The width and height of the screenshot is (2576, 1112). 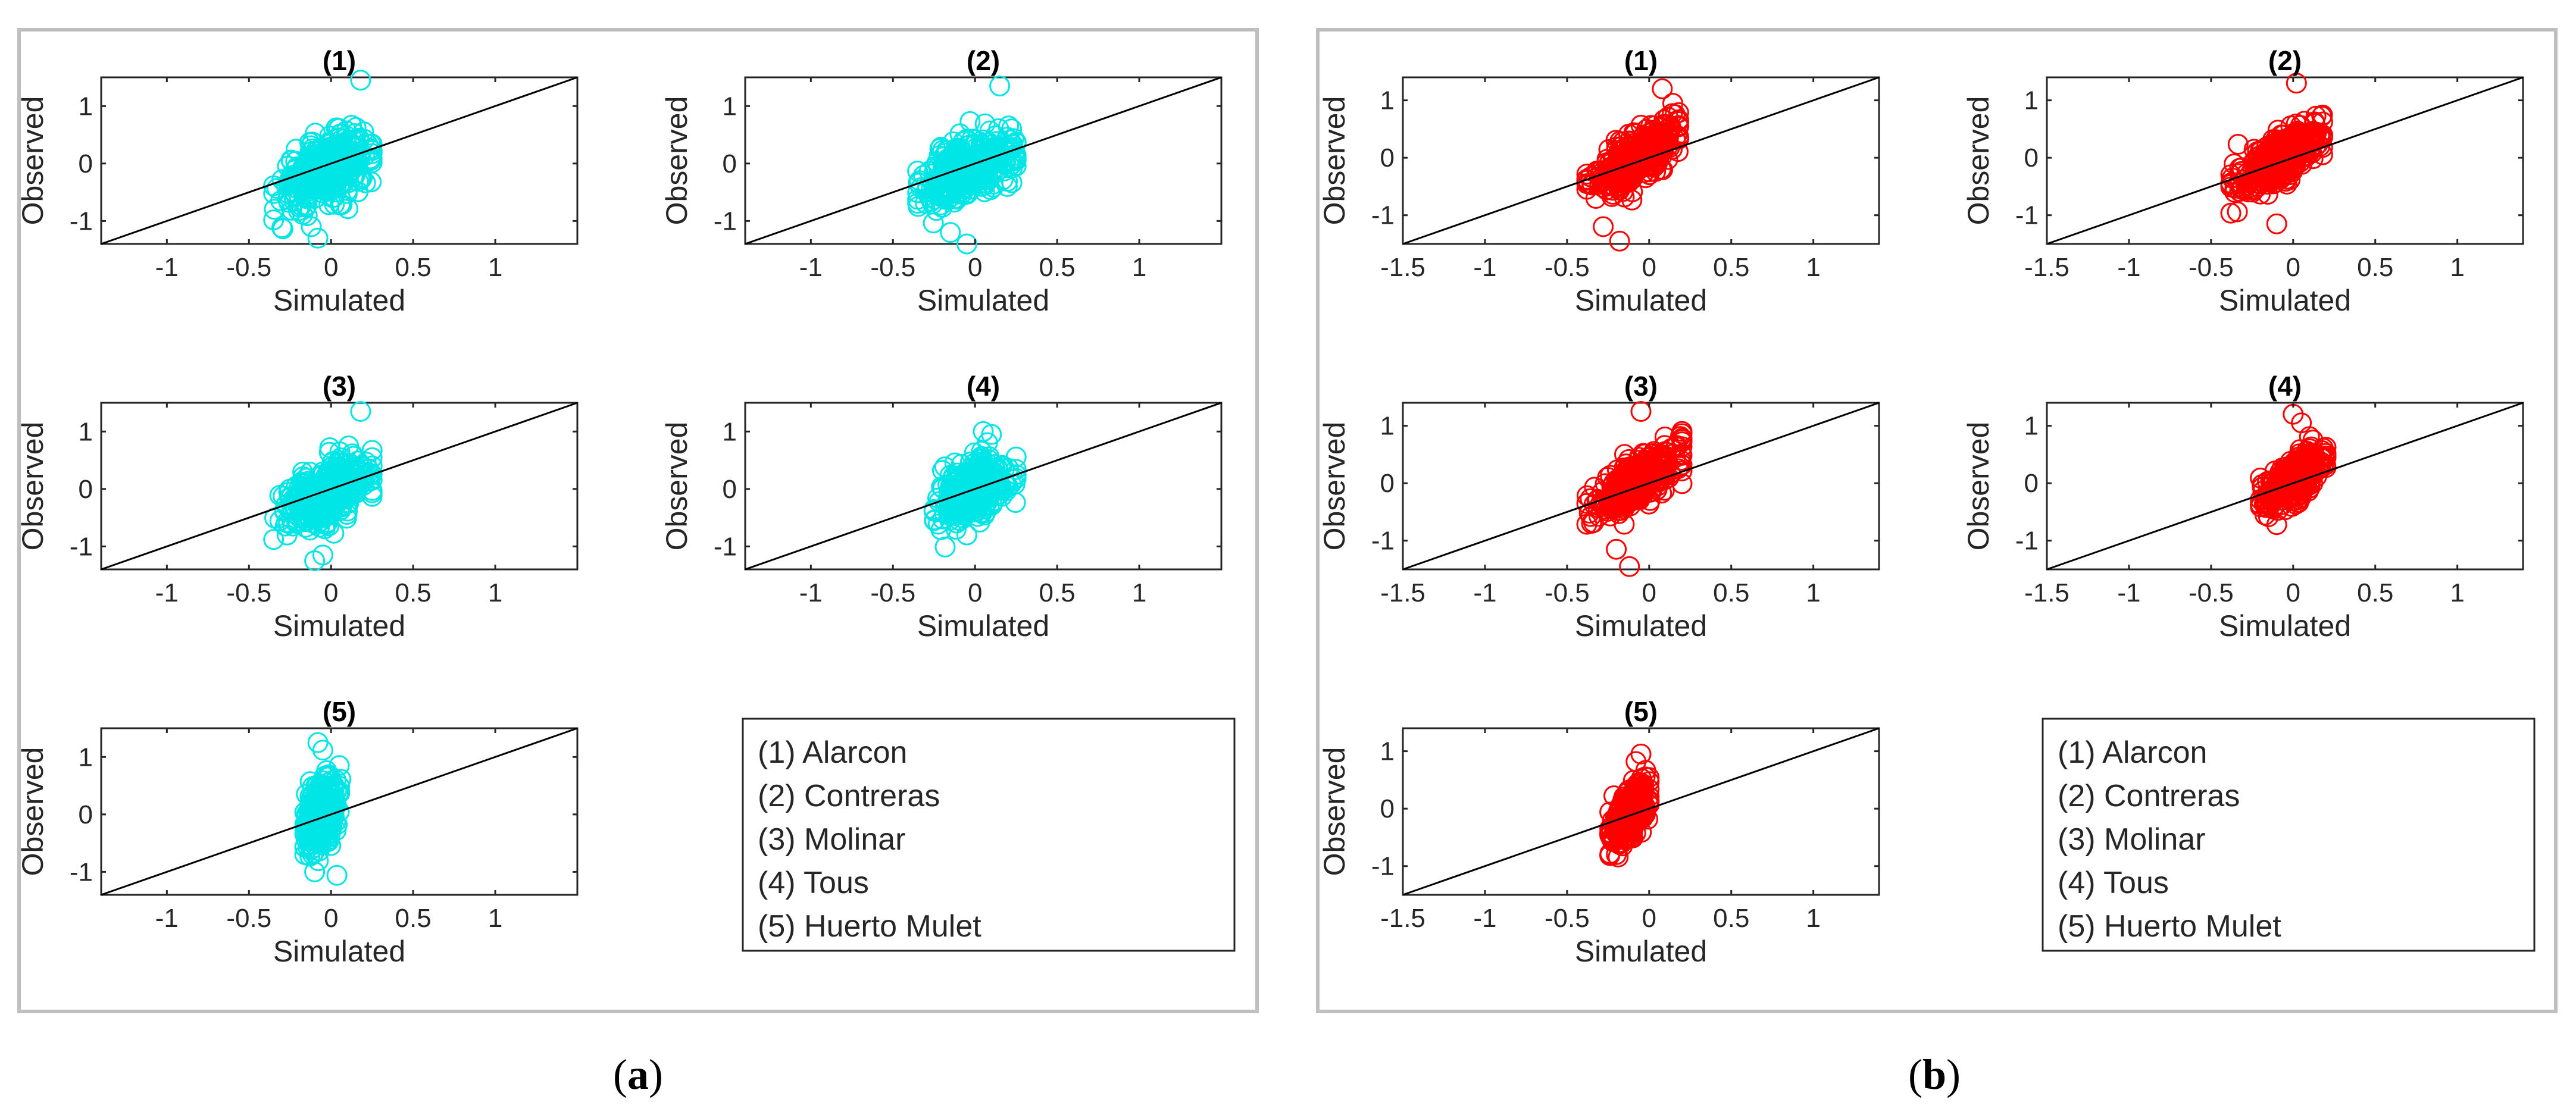 What do you see at coordinates (832, 752) in the screenshot?
I see `legend-entry-alarcon: (1) Alarcon` at bounding box center [832, 752].